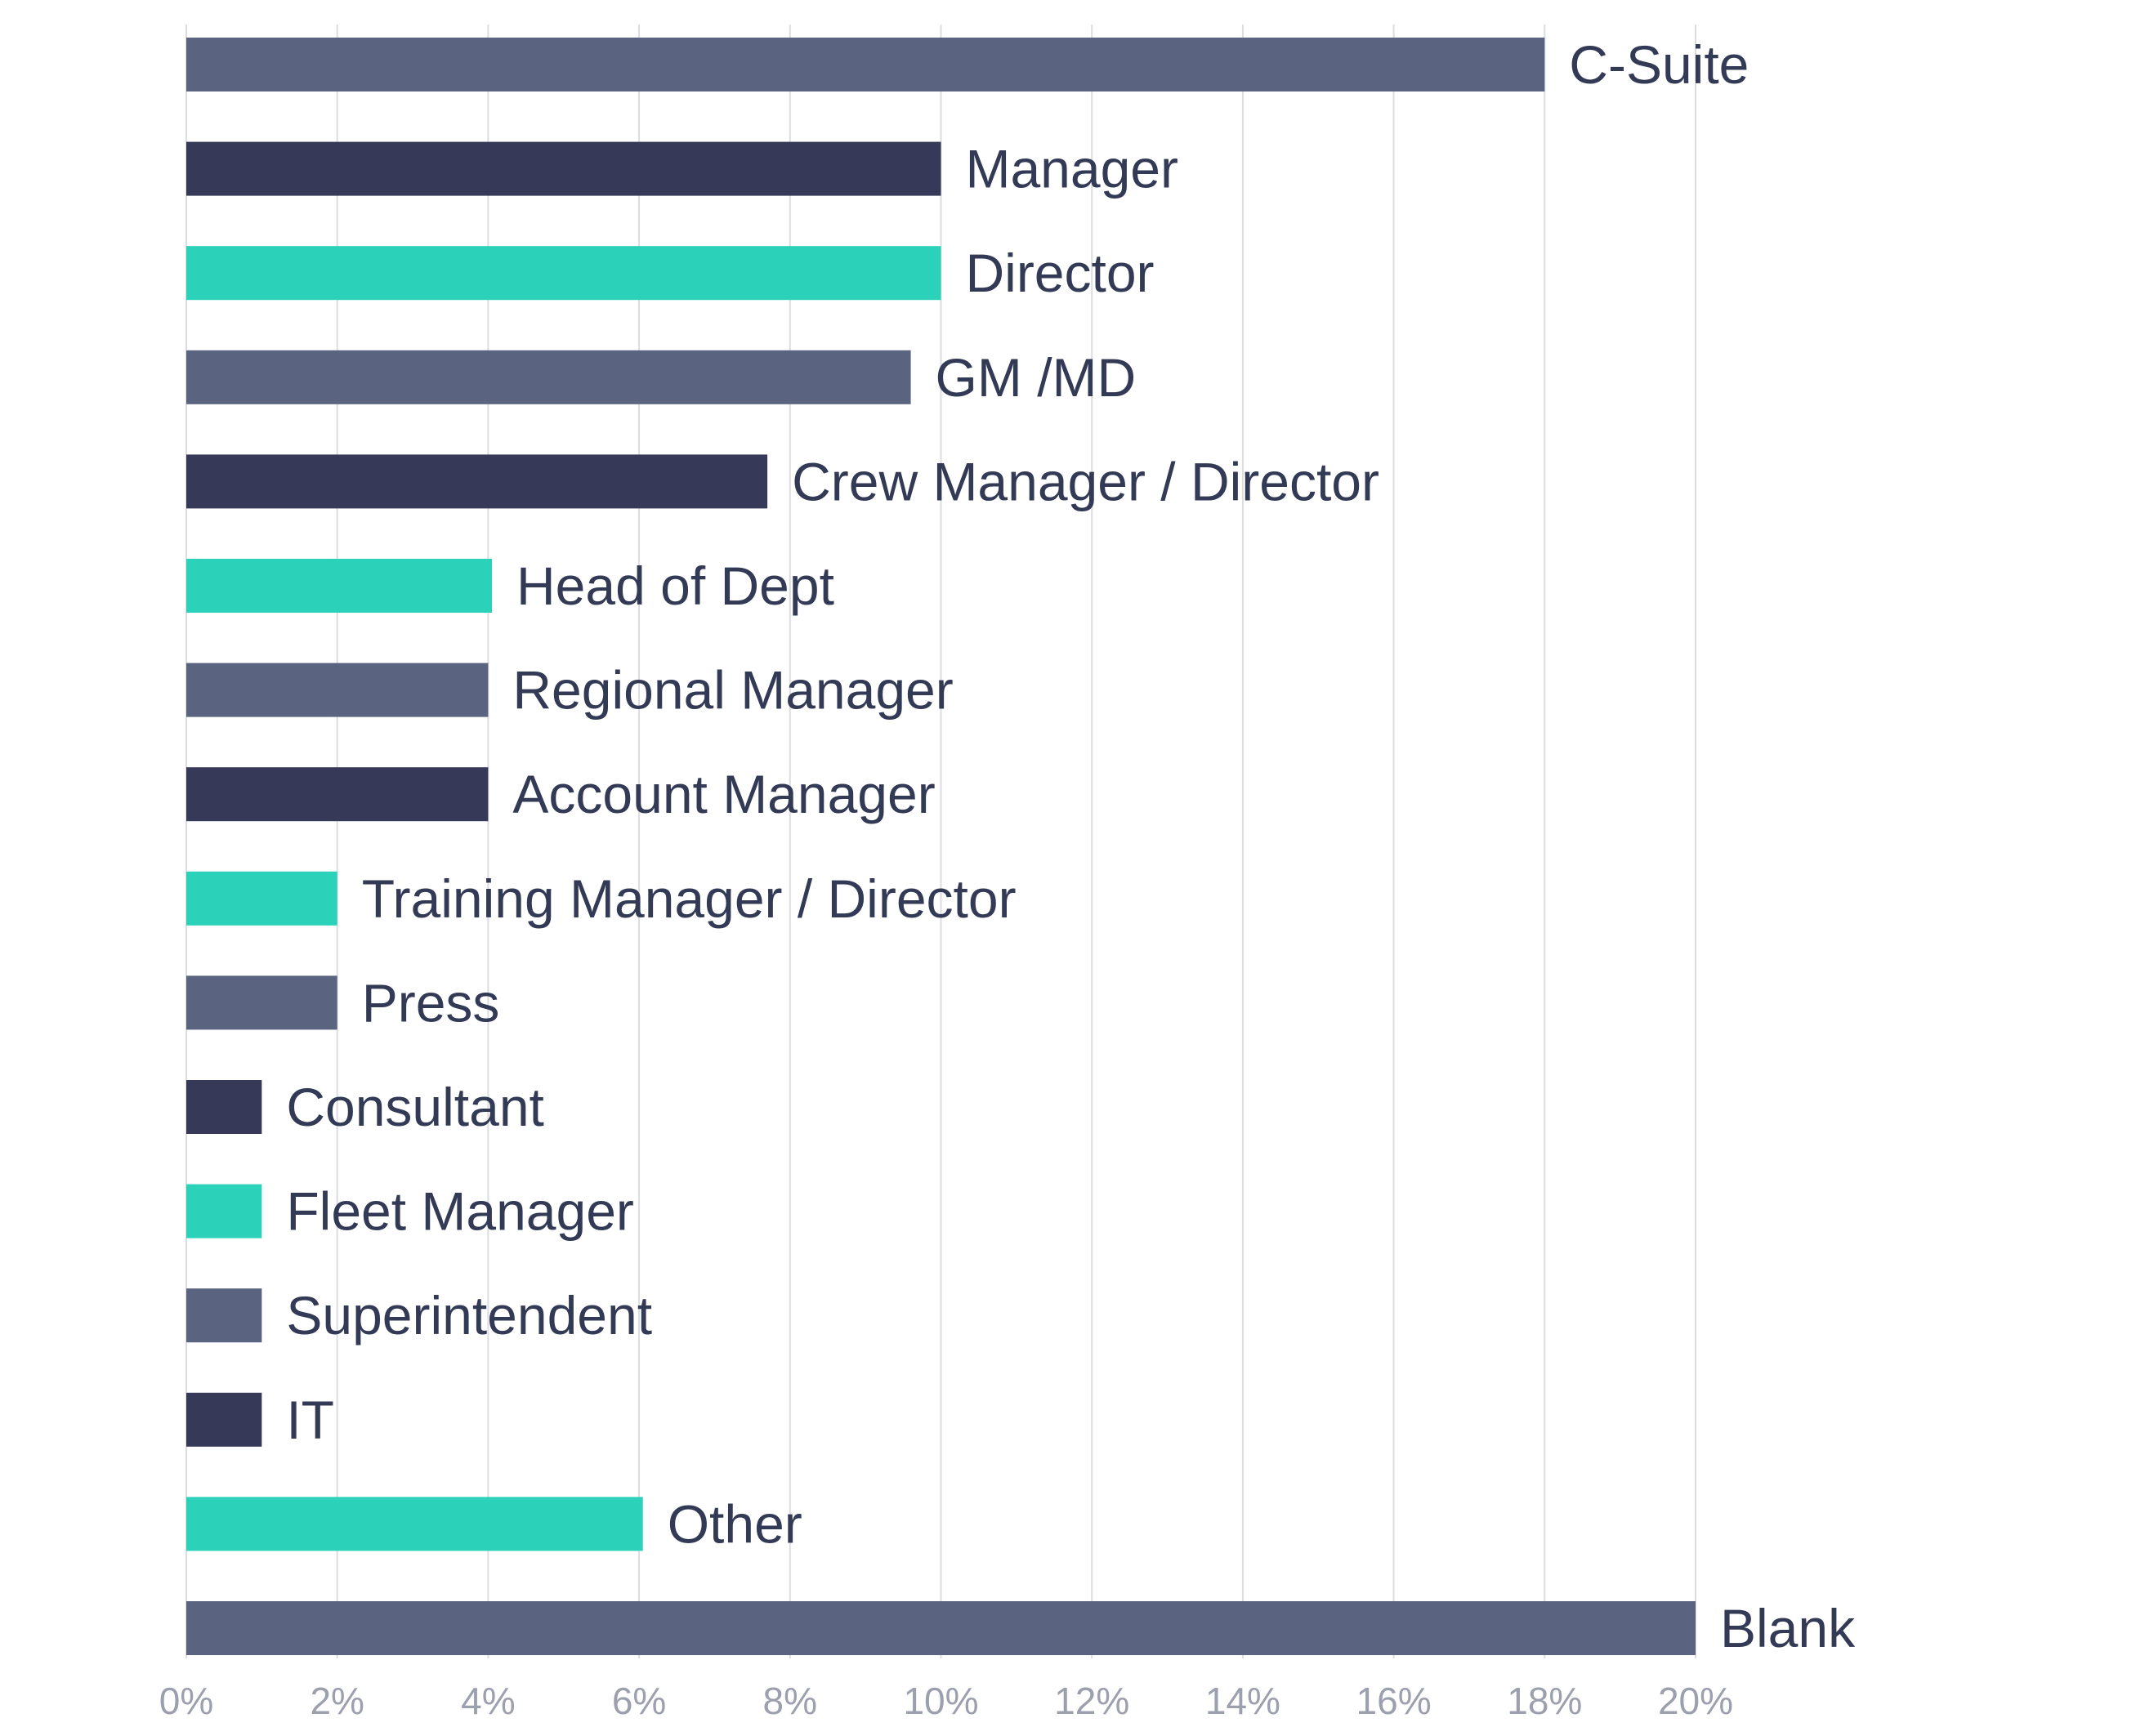 This screenshot has height=1736, width=2145. Describe the element at coordinates (1696, 1701) in the screenshot. I see `x-tick-label: 20%` at that location.